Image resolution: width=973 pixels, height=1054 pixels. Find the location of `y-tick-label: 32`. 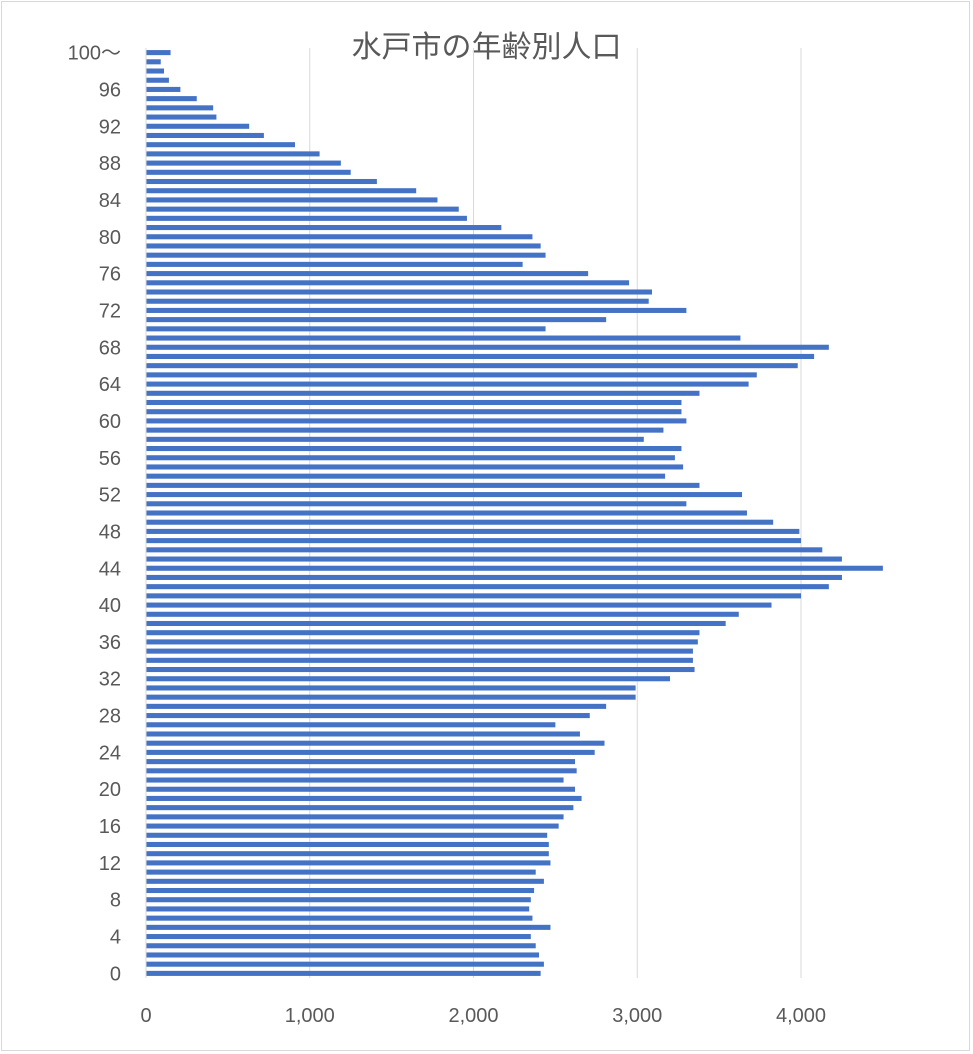

y-tick-label: 32 is located at coordinates (110, 680).